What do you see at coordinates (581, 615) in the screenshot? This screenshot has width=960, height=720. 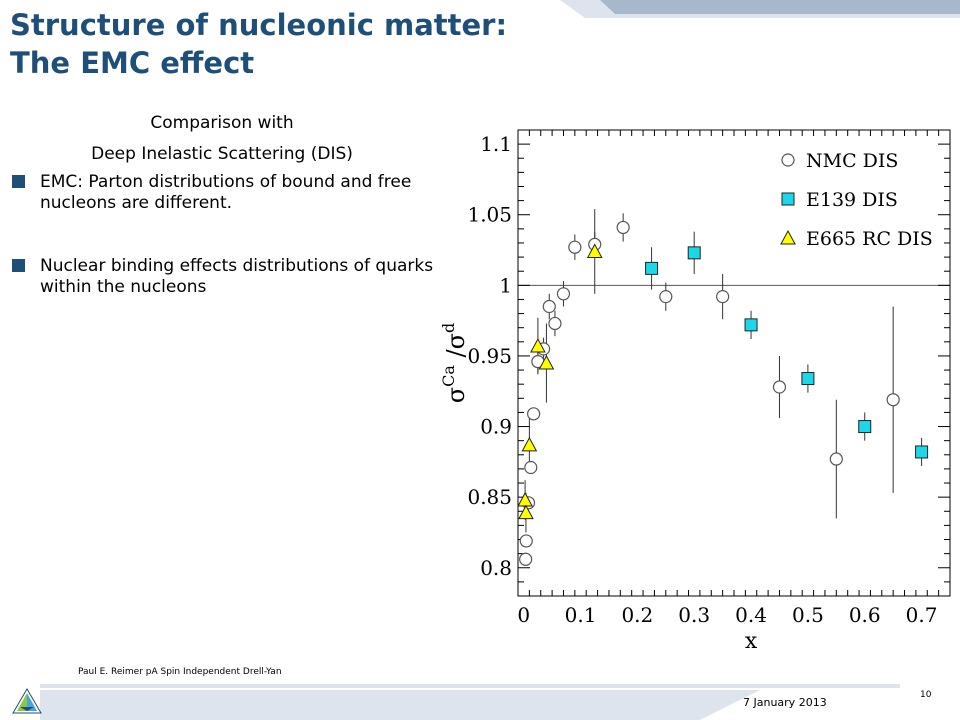 I see `x-tick-label: 0.1` at bounding box center [581, 615].